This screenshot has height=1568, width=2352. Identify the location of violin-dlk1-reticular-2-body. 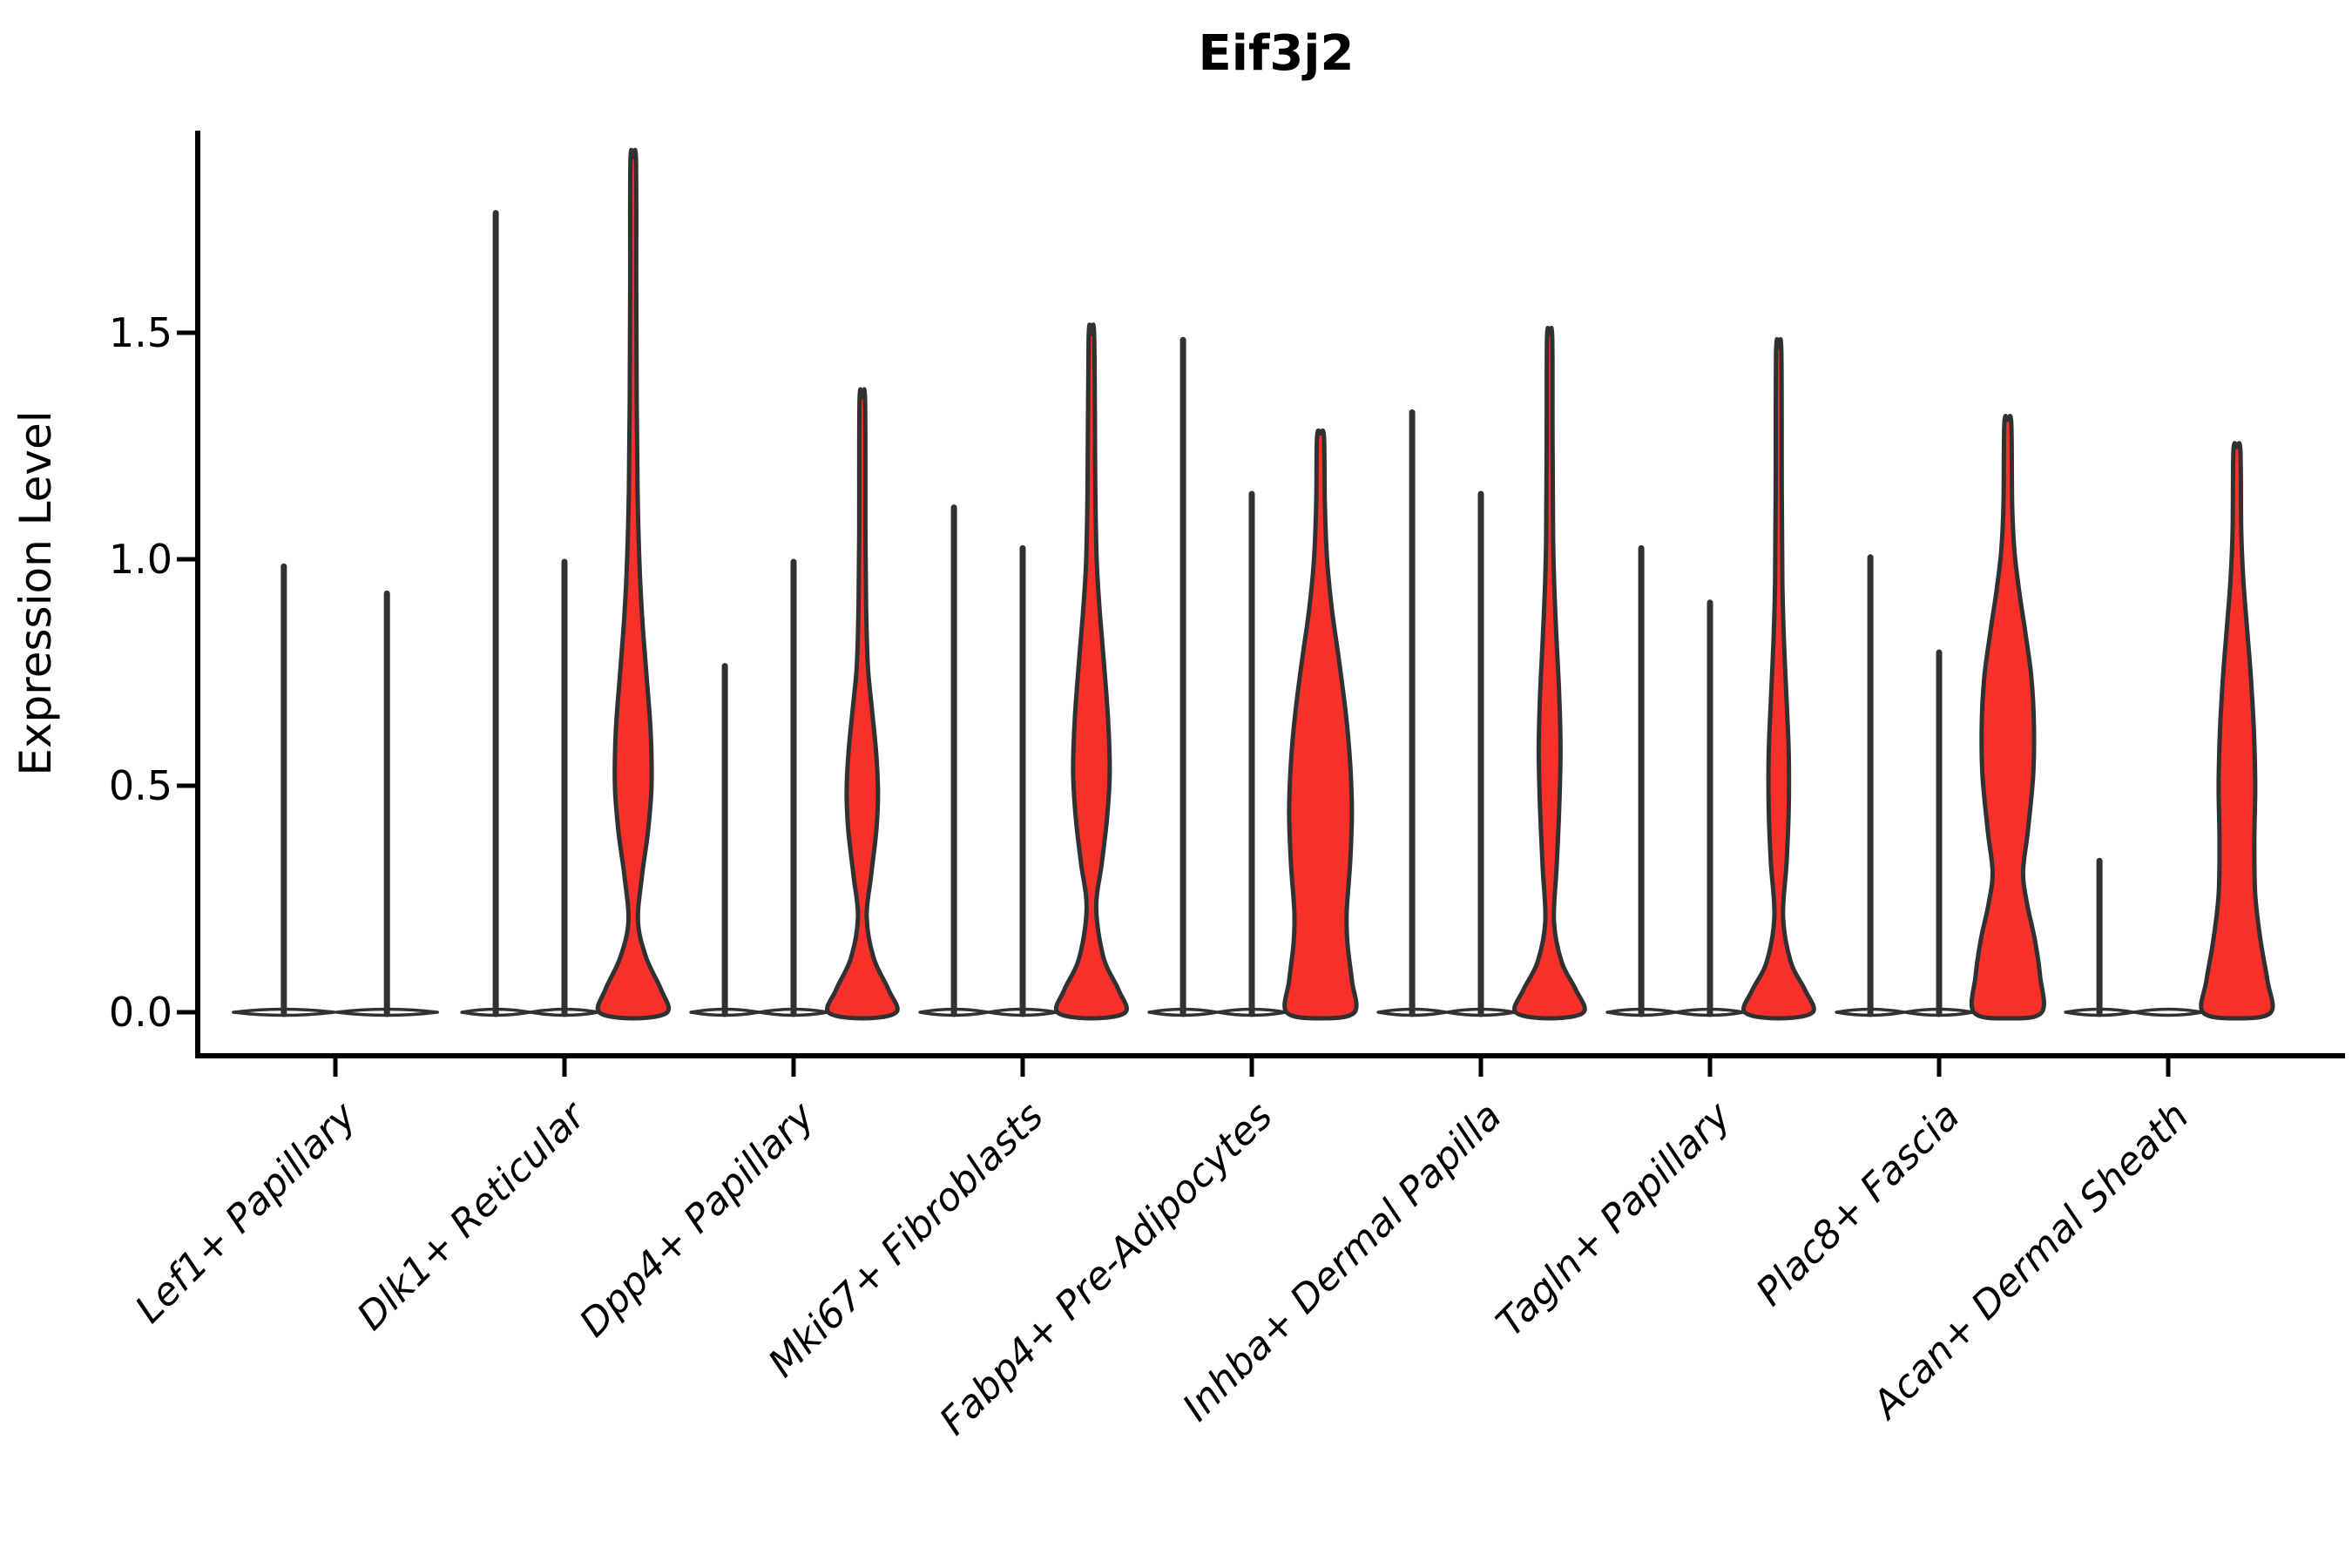
(633, 584).